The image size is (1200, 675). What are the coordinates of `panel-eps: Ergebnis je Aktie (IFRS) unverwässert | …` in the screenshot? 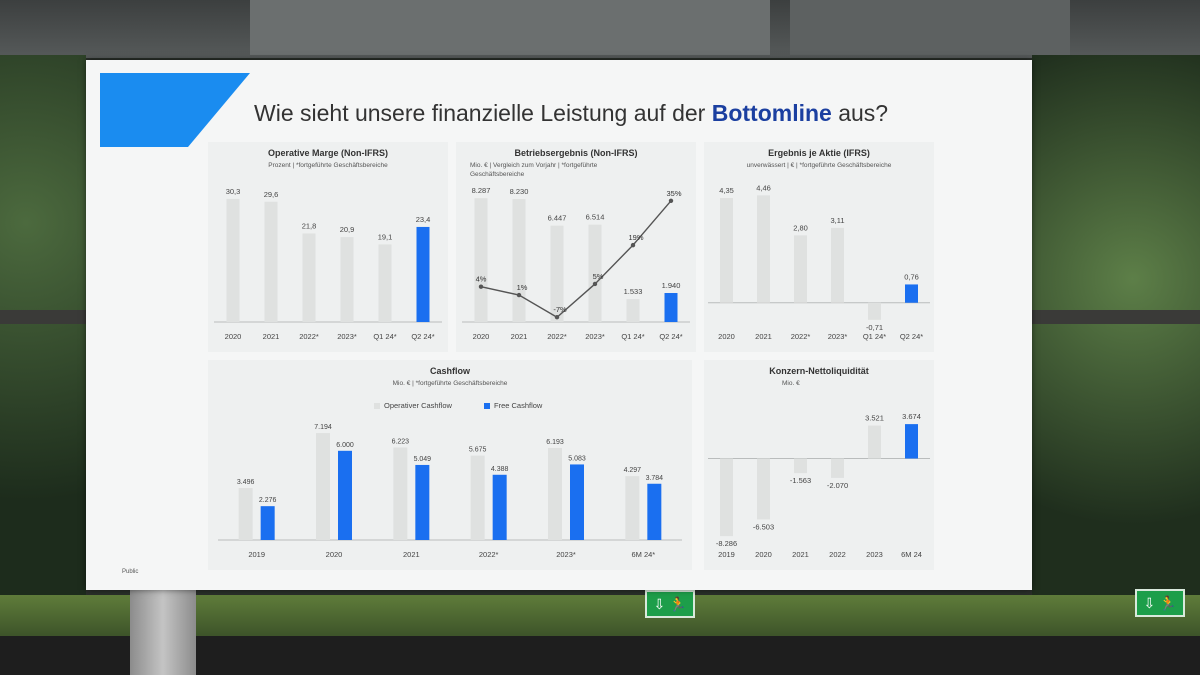 It's located at (819, 247).